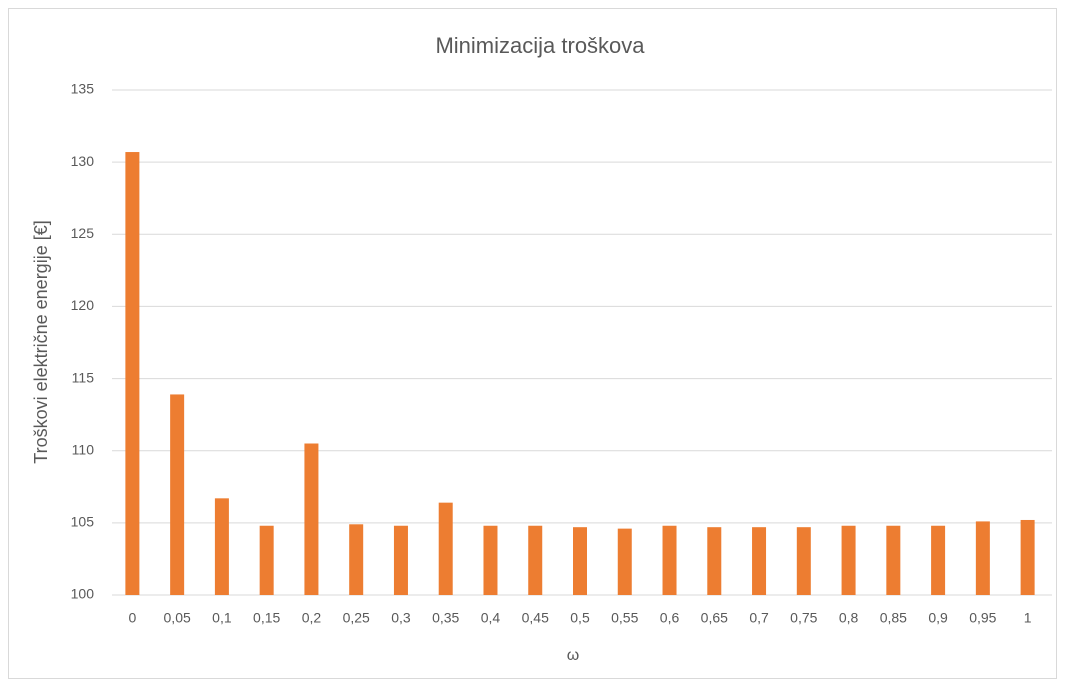 The image size is (1065, 681). Describe the element at coordinates (83, 89) in the screenshot. I see `y-tick-label: 135` at that location.